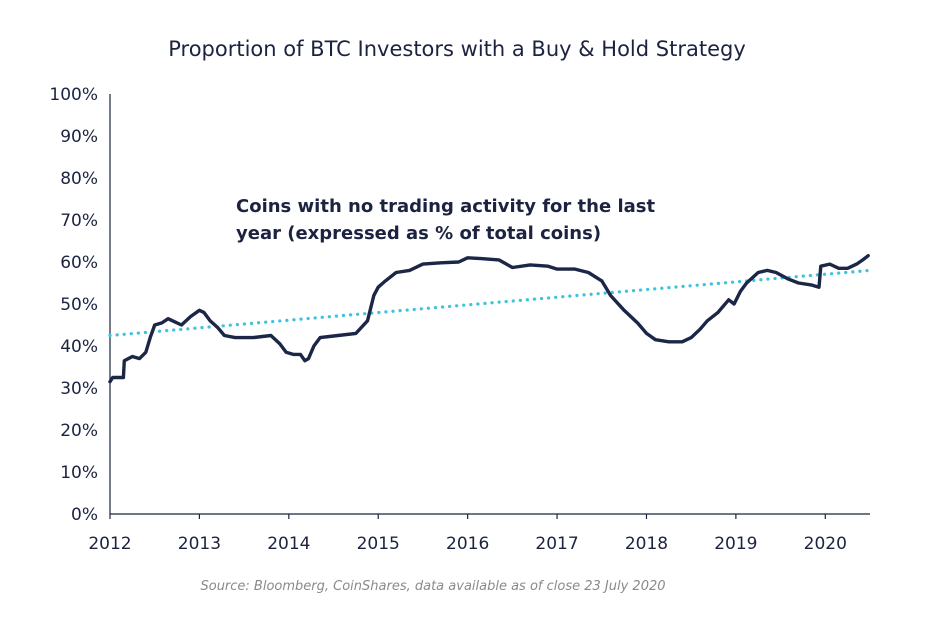 Image resolution: width=936 pixels, height=620 pixels. Describe the element at coordinates (79, 263) in the screenshot. I see `y-tick-label: 60%` at that location.